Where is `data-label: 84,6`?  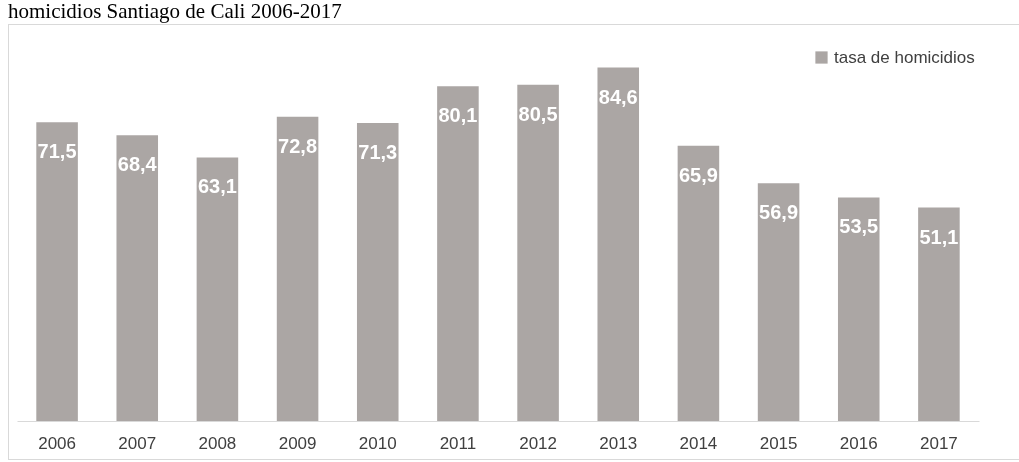 data-label: 84,6 is located at coordinates (618, 96).